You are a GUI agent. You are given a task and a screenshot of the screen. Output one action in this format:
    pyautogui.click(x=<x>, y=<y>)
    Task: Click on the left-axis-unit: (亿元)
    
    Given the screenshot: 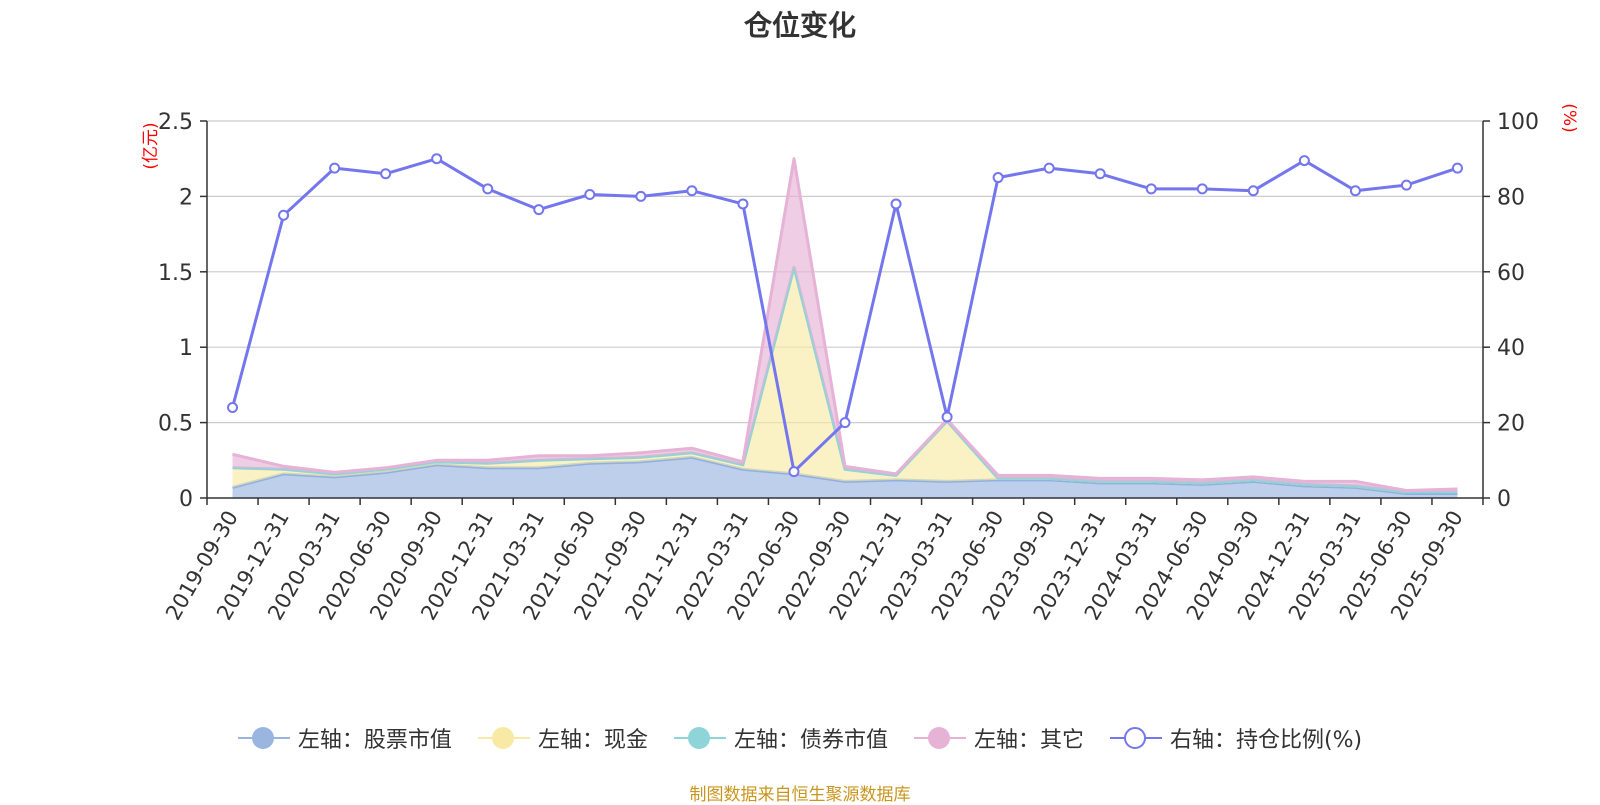 What is the action you would take?
    pyautogui.click(x=151, y=145)
    